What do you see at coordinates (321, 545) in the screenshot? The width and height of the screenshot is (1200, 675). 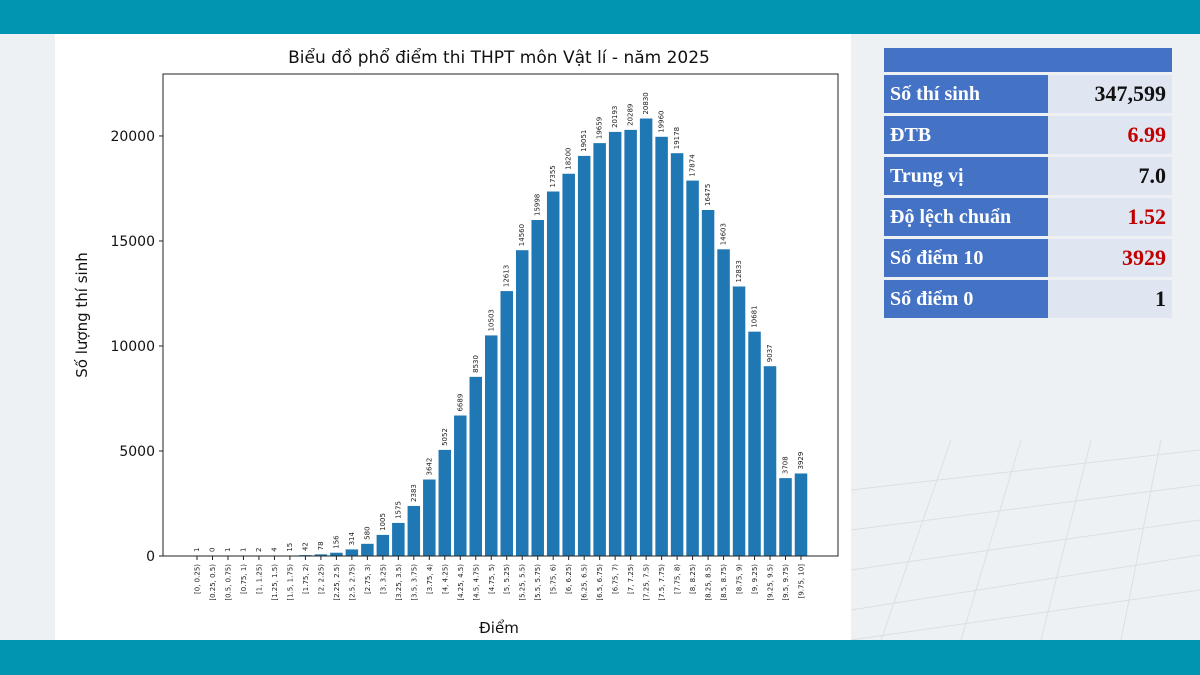 I see `bar-value-label: 78` at bounding box center [321, 545].